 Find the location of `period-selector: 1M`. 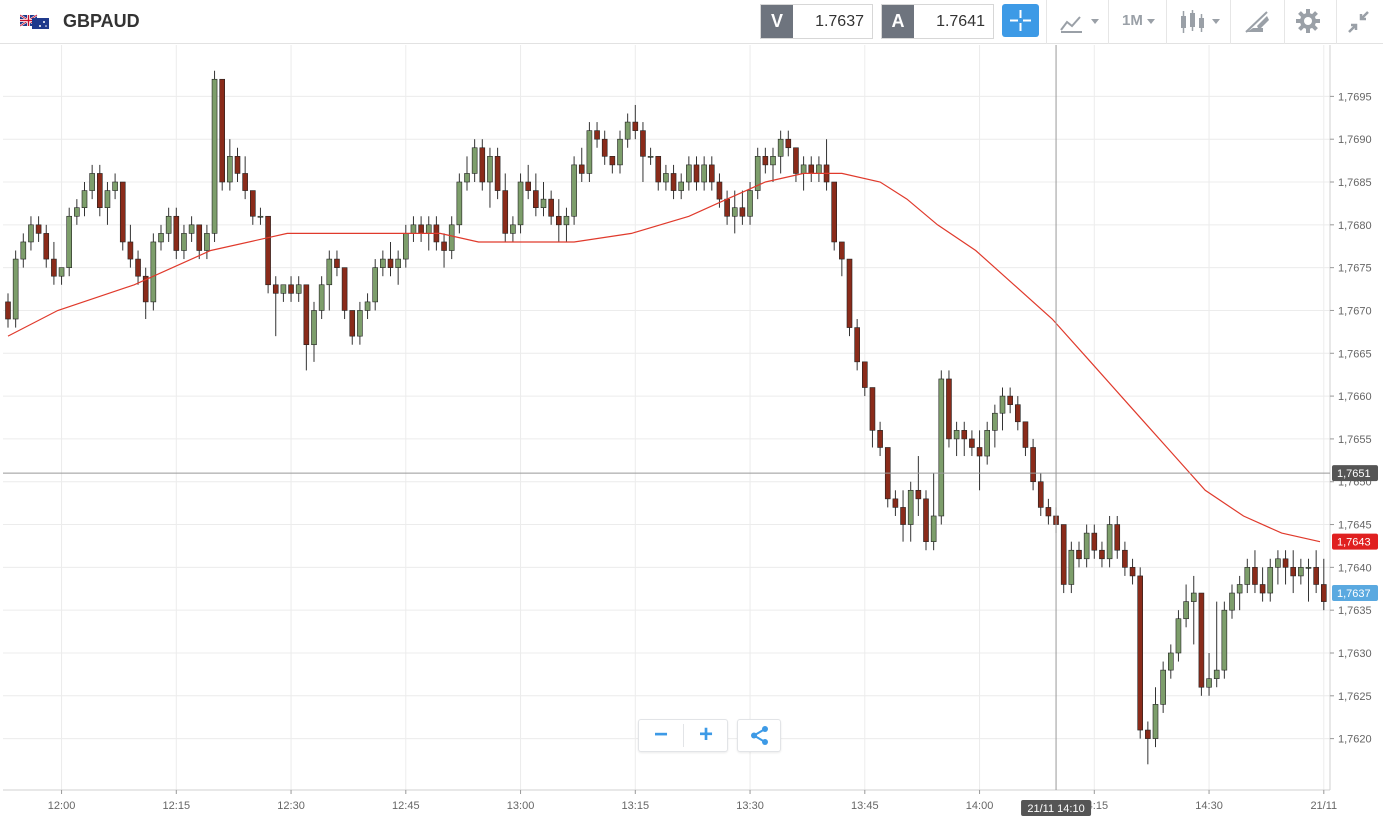

period-selector: 1M is located at coordinates (1132, 20).